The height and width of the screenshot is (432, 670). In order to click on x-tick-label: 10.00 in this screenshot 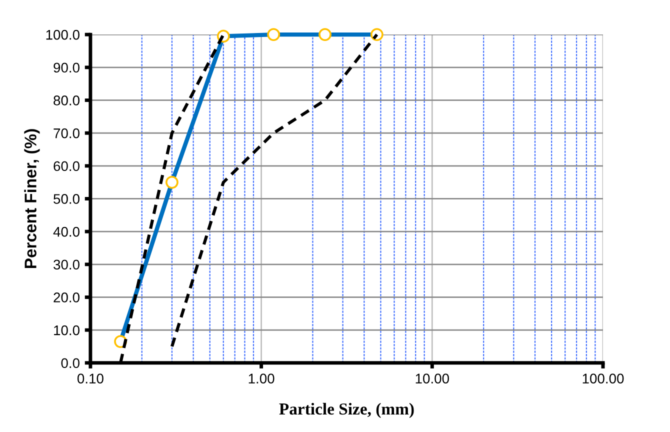, I will do `click(432, 379)`.